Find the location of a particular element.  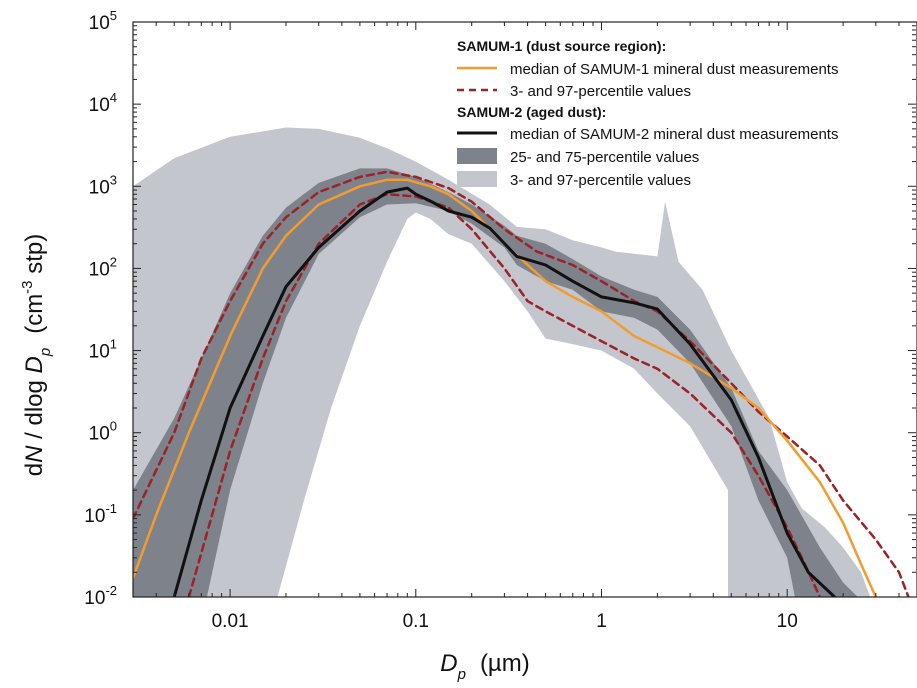

x-axis-label: Dp (µm) is located at coordinates (485, 666).